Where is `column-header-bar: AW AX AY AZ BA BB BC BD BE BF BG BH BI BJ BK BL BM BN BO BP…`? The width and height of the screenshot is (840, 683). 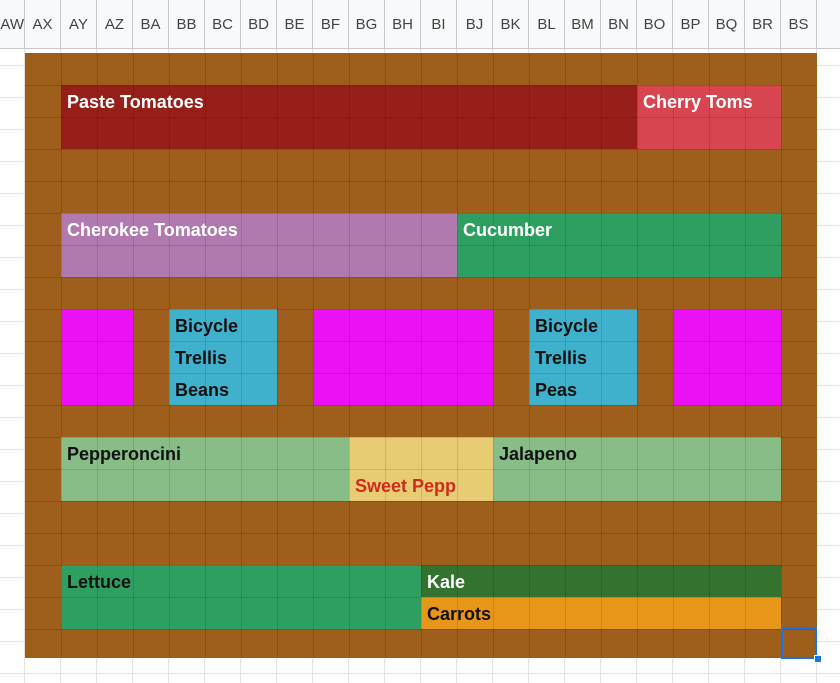 column-header-bar: AW AX AY AZ BA BB BC BD BE BF BG BH BI BJ BK BL BM BN BO BP… is located at coordinates (420, 24).